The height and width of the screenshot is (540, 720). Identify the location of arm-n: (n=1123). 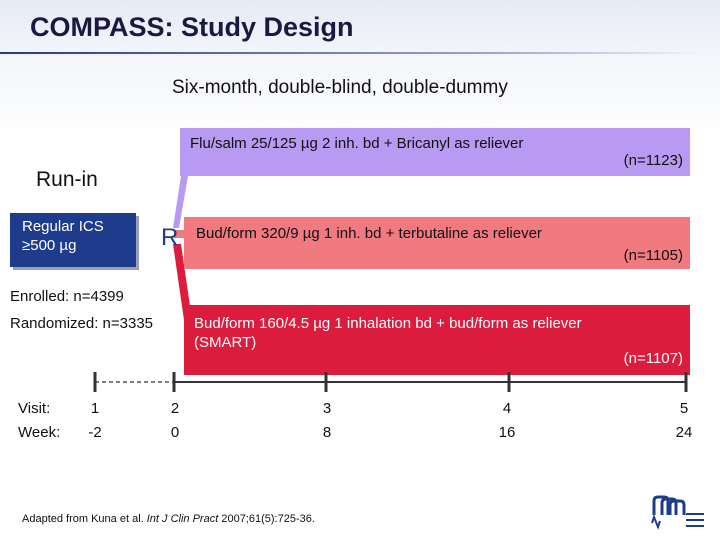
(653, 160).